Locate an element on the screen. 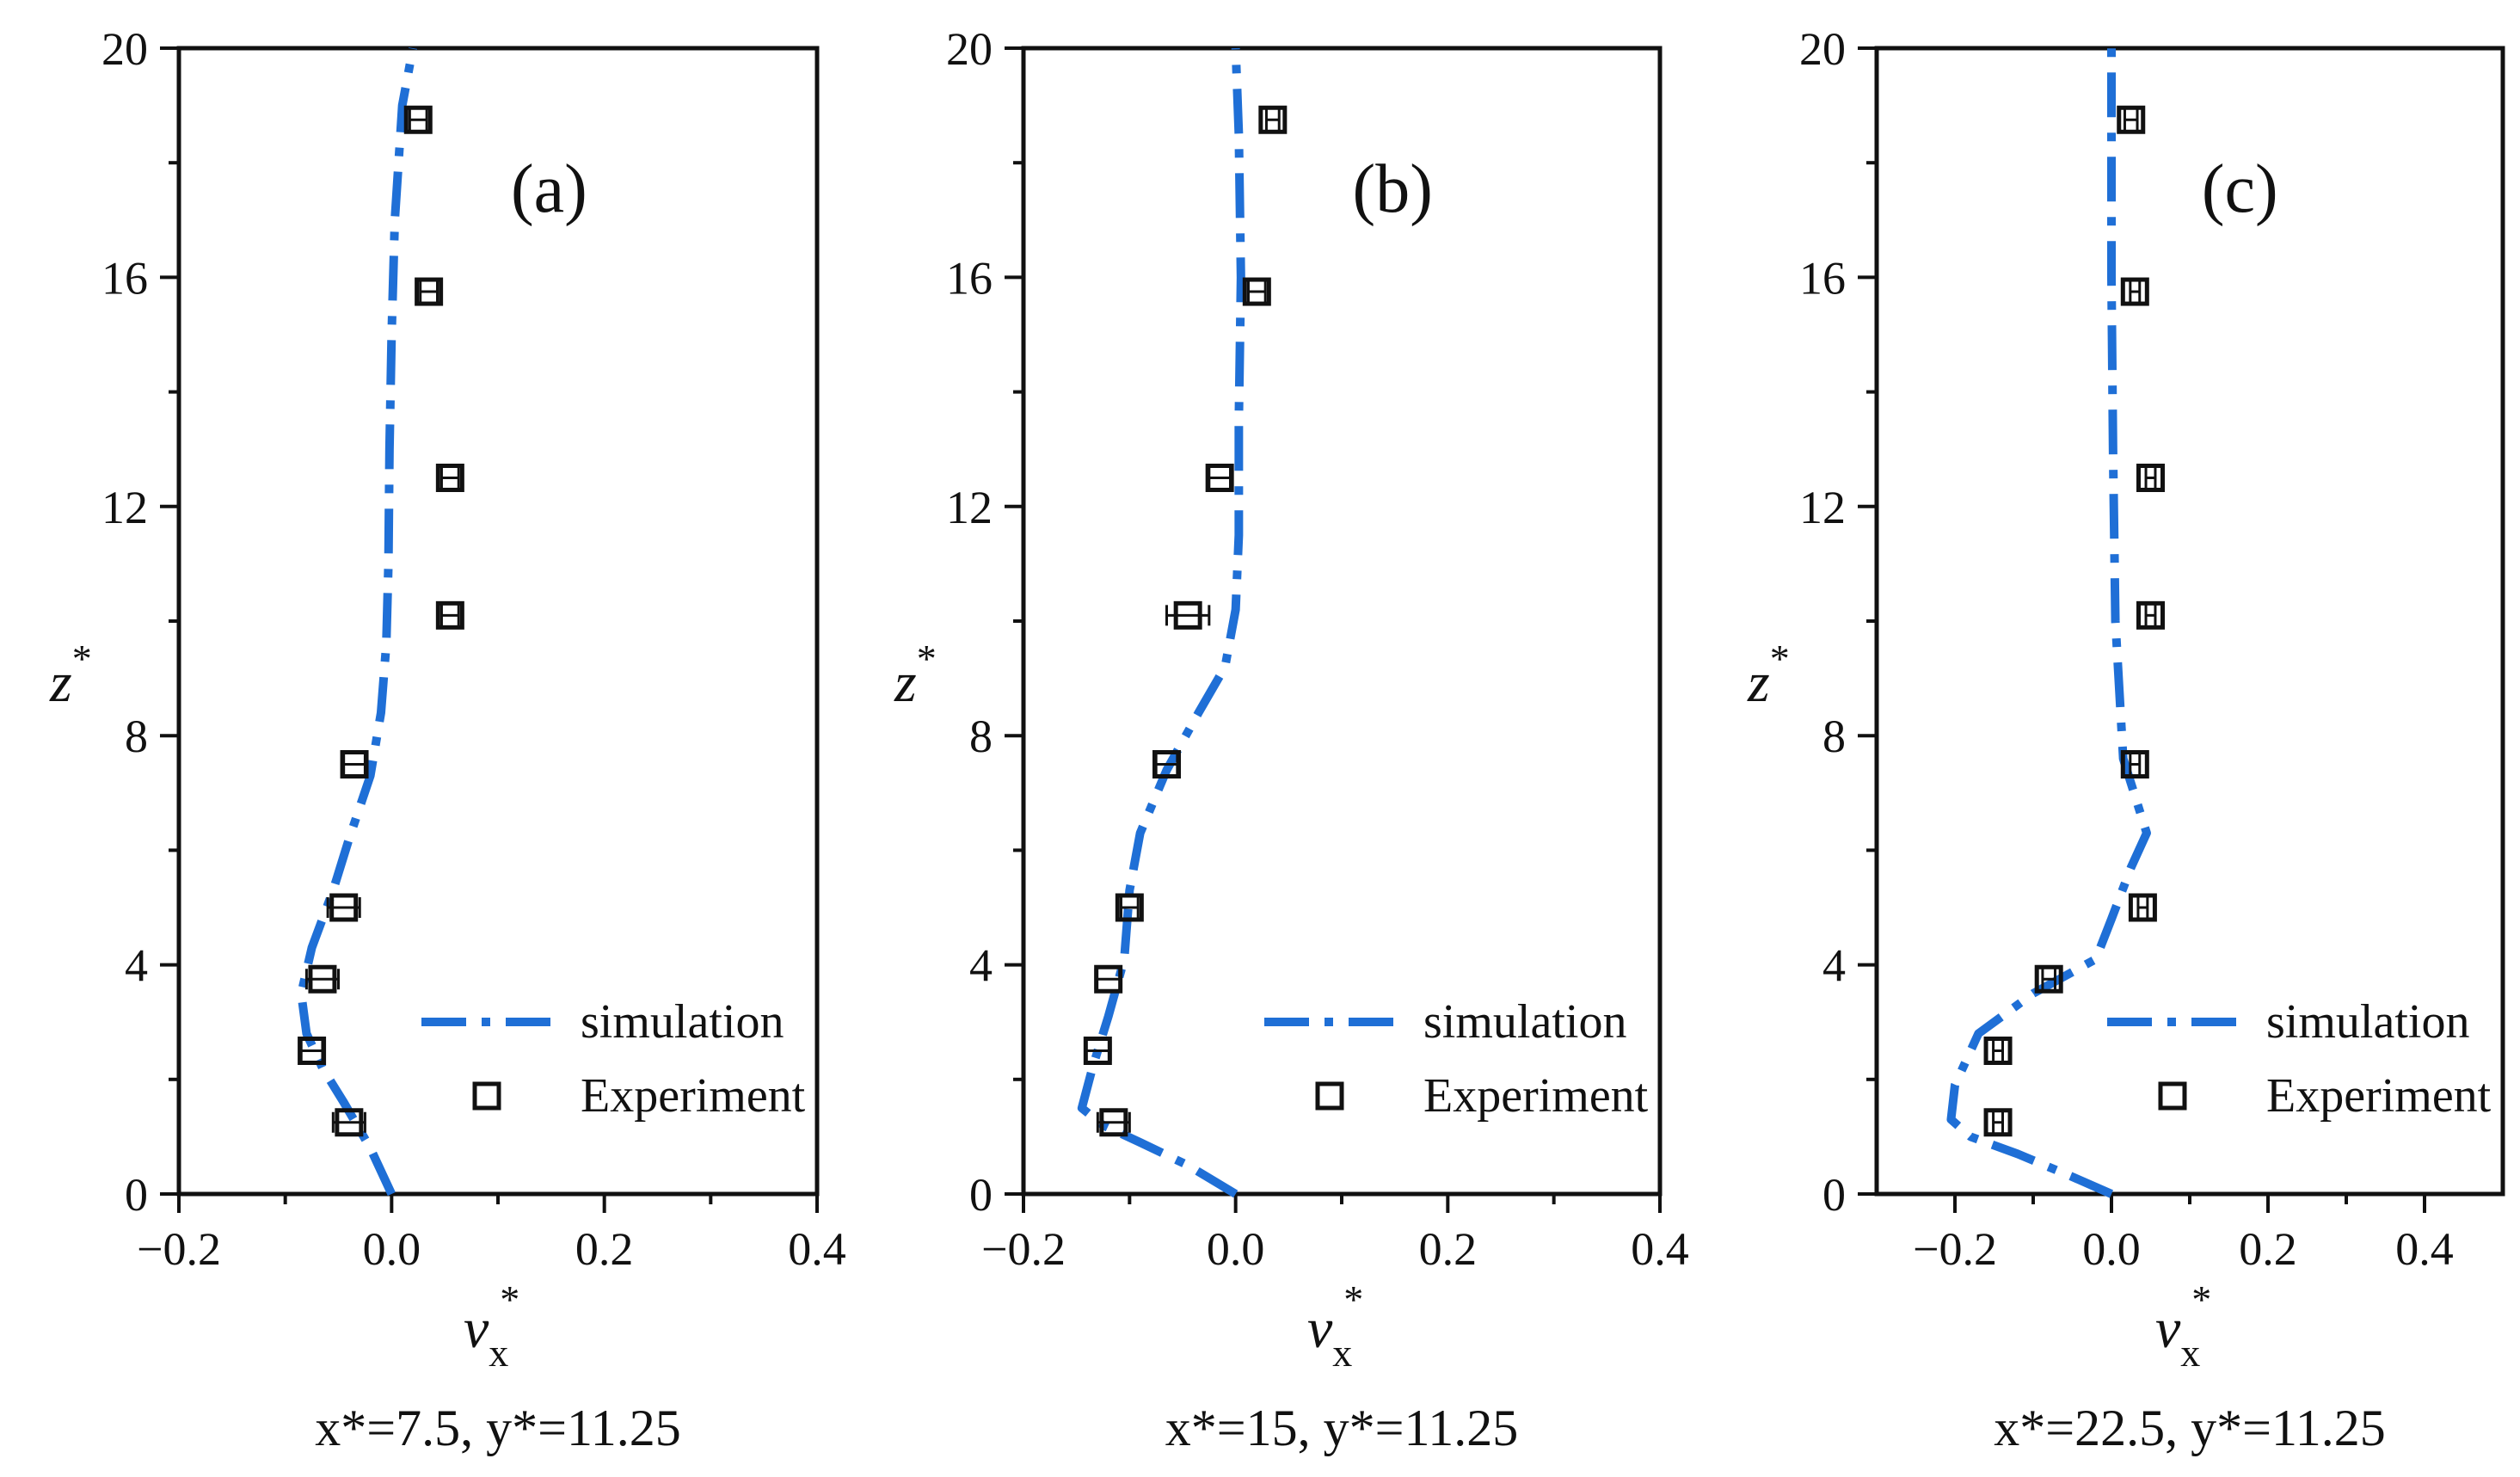  condition-label: x*=7.5, y*=11.25 is located at coordinates (498, 1428).